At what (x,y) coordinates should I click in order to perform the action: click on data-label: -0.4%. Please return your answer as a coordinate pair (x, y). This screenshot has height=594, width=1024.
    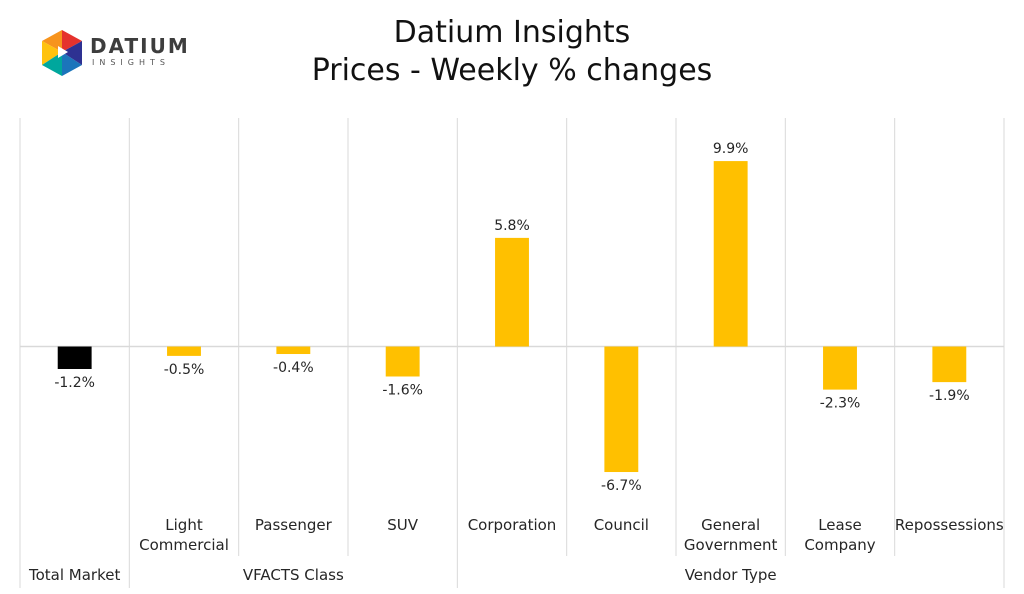
    Looking at the image, I should click on (293, 368).